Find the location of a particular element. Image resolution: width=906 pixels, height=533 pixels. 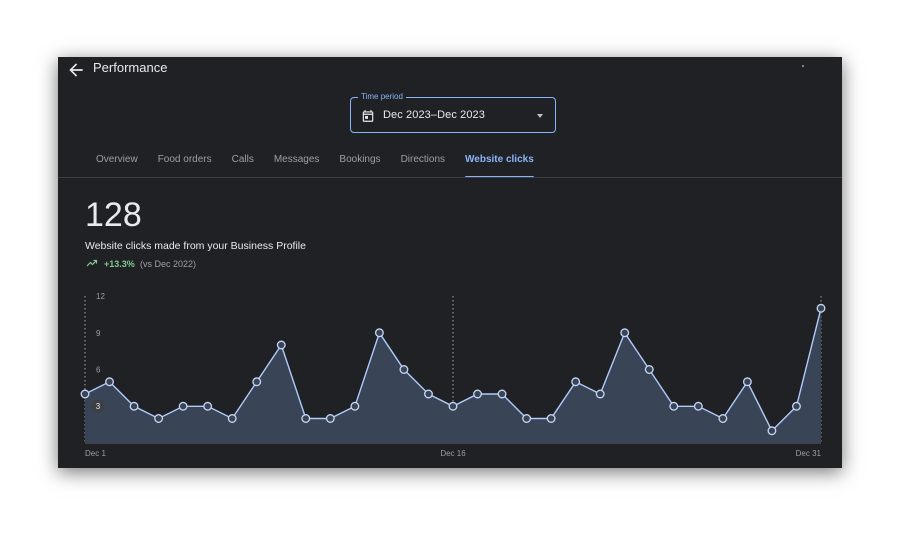

total-clicks-value: 128 is located at coordinates (113, 215).